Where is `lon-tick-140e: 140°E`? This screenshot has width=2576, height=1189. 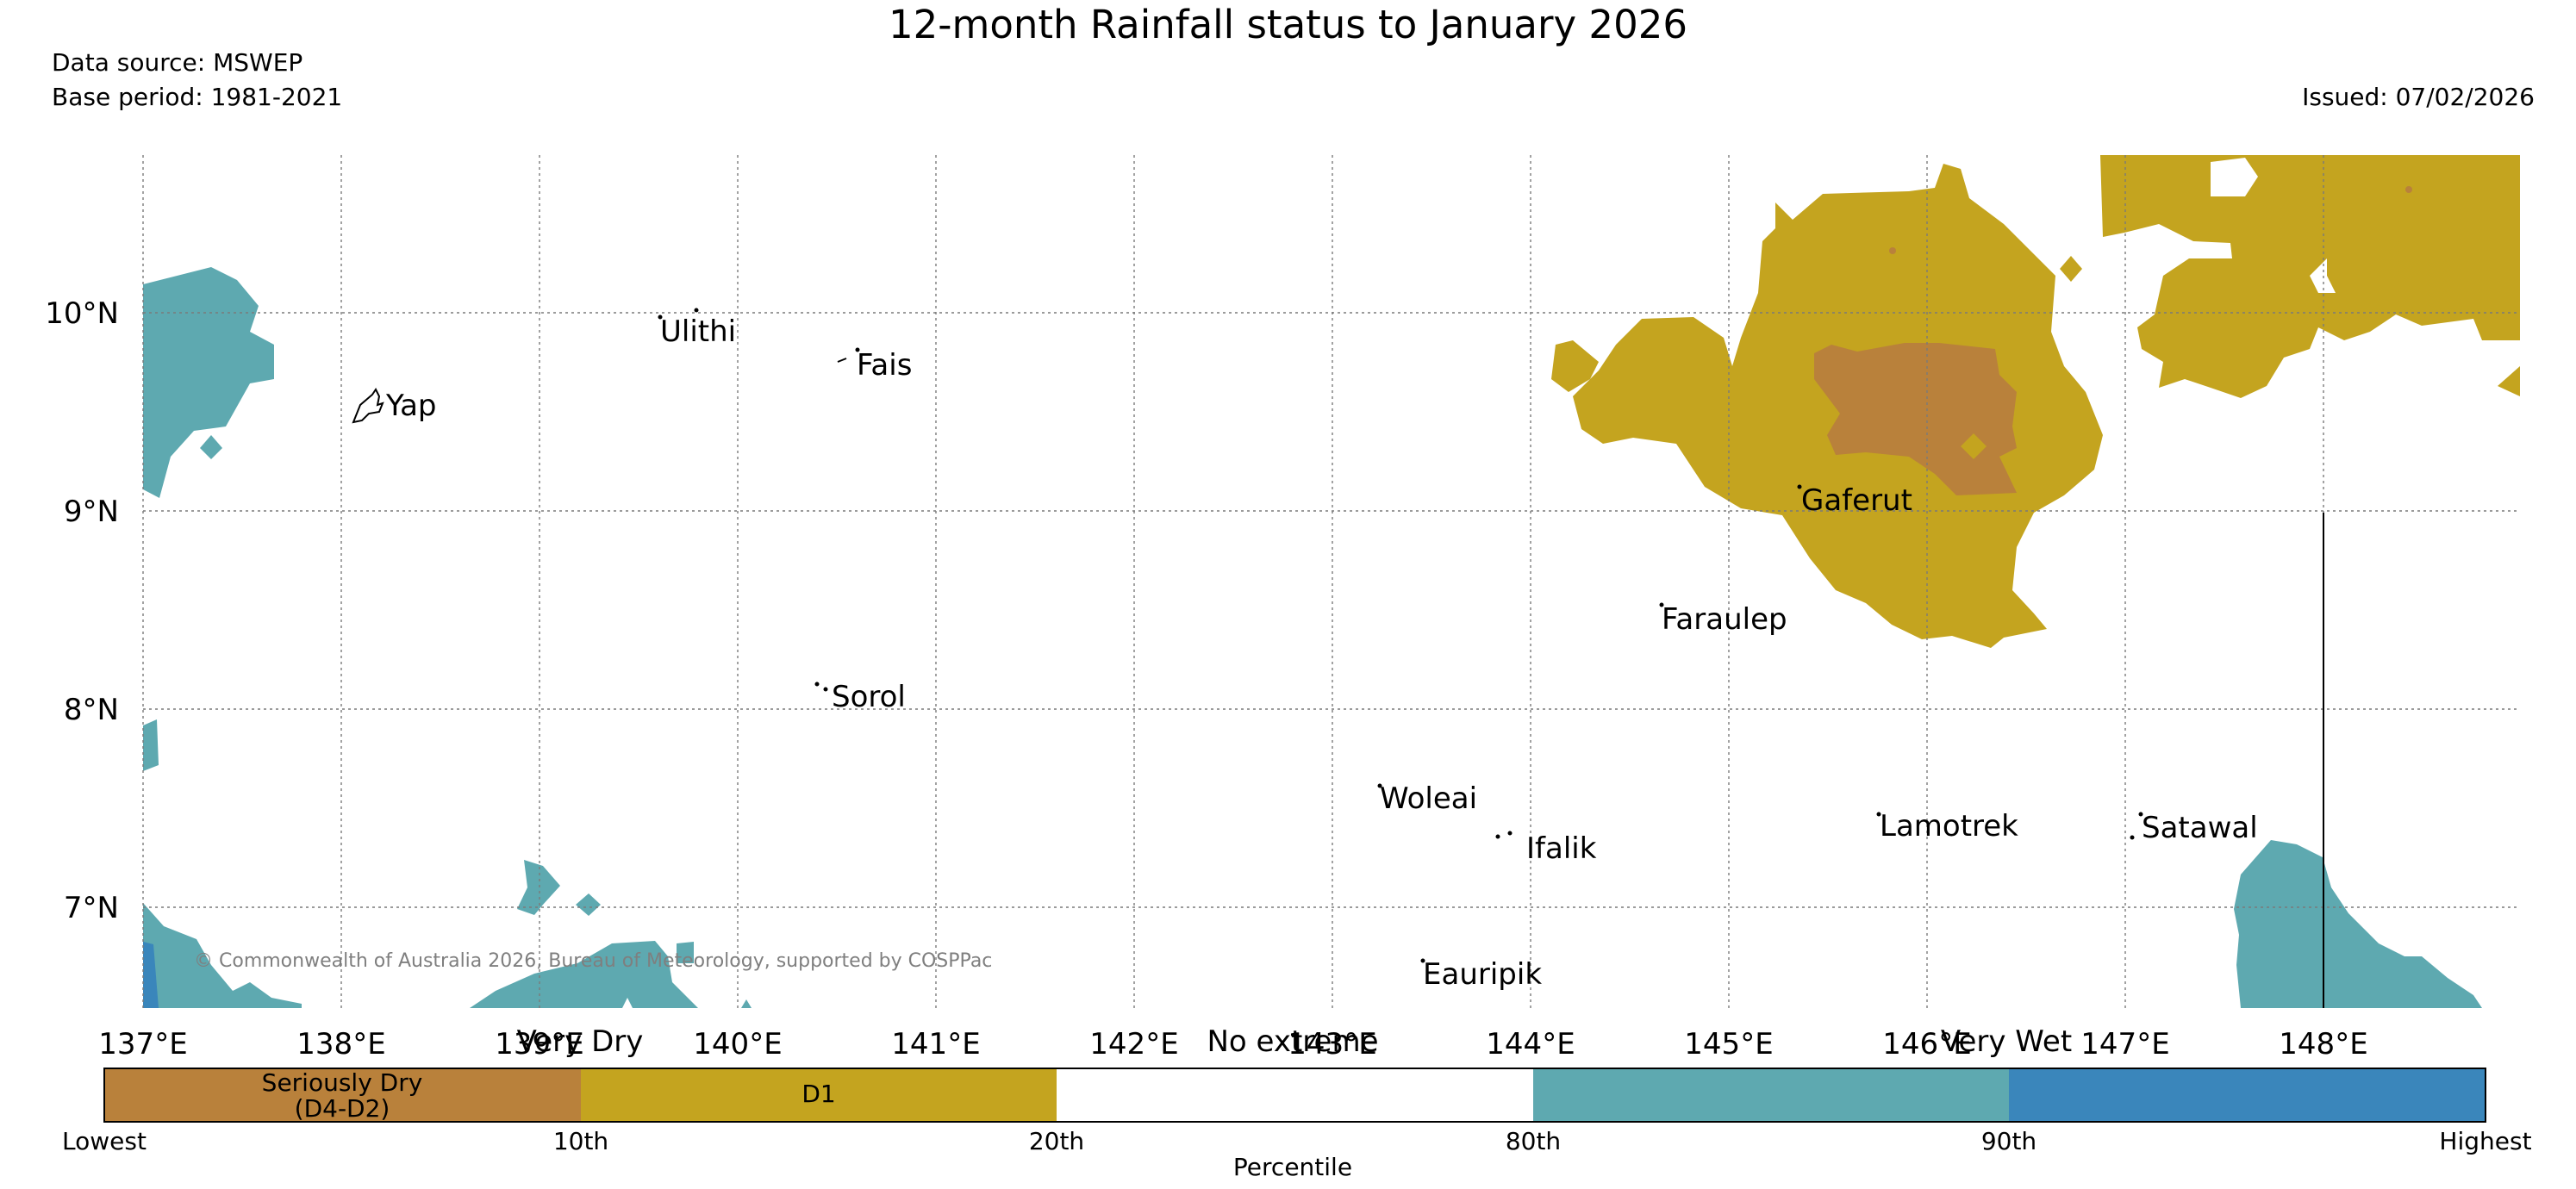
lon-tick-140e: 140°E is located at coordinates (737, 1044).